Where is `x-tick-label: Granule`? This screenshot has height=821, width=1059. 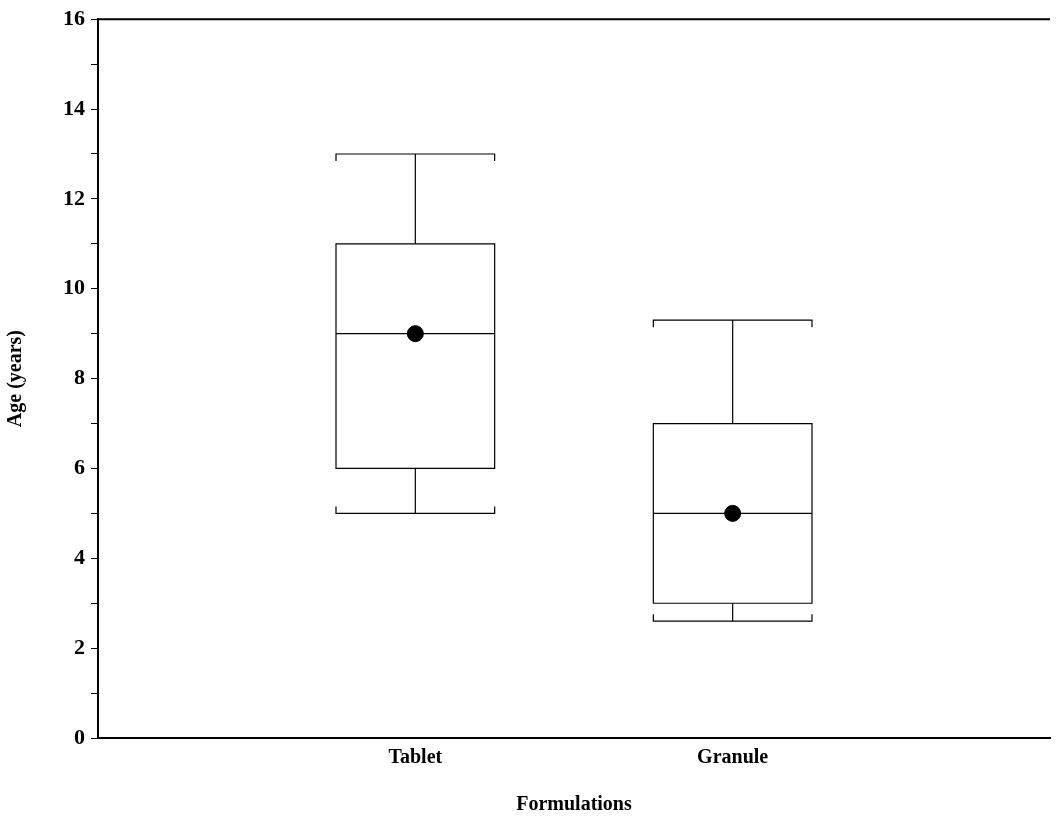
x-tick-label: Granule is located at coordinates (733, 756).